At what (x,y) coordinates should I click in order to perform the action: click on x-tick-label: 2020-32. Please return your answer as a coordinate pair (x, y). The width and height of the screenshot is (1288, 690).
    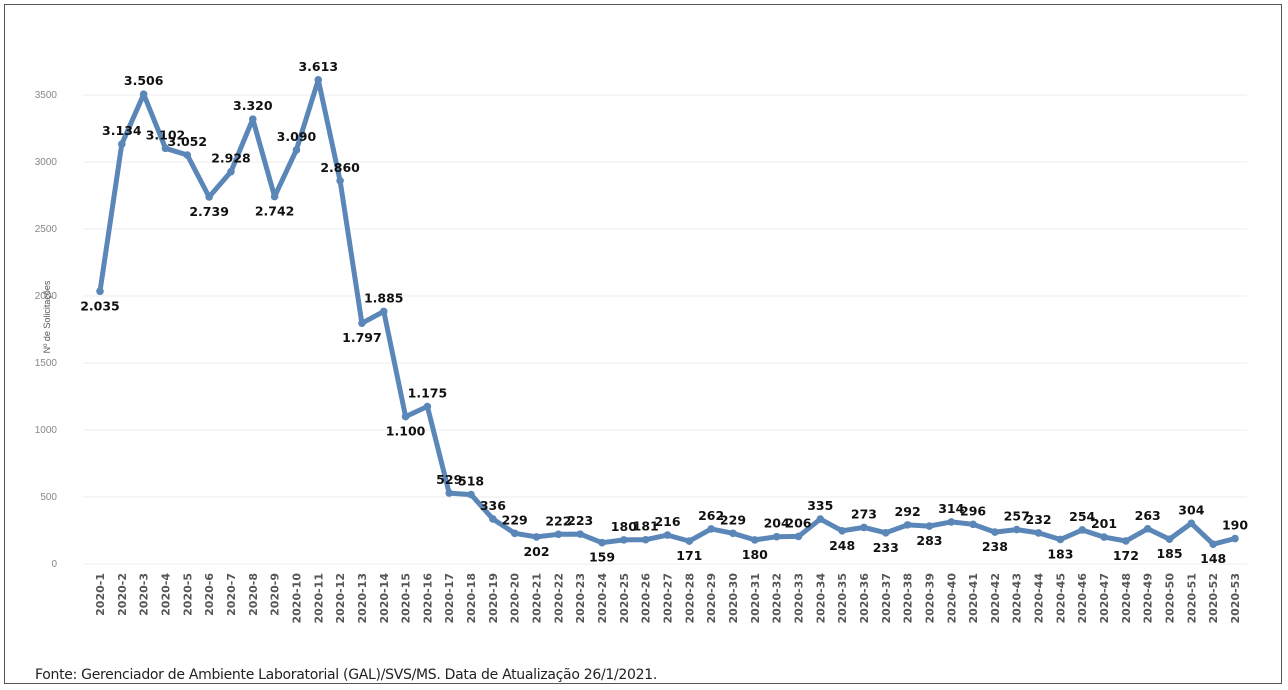
    Looking at the image, I should click on (777, 598).